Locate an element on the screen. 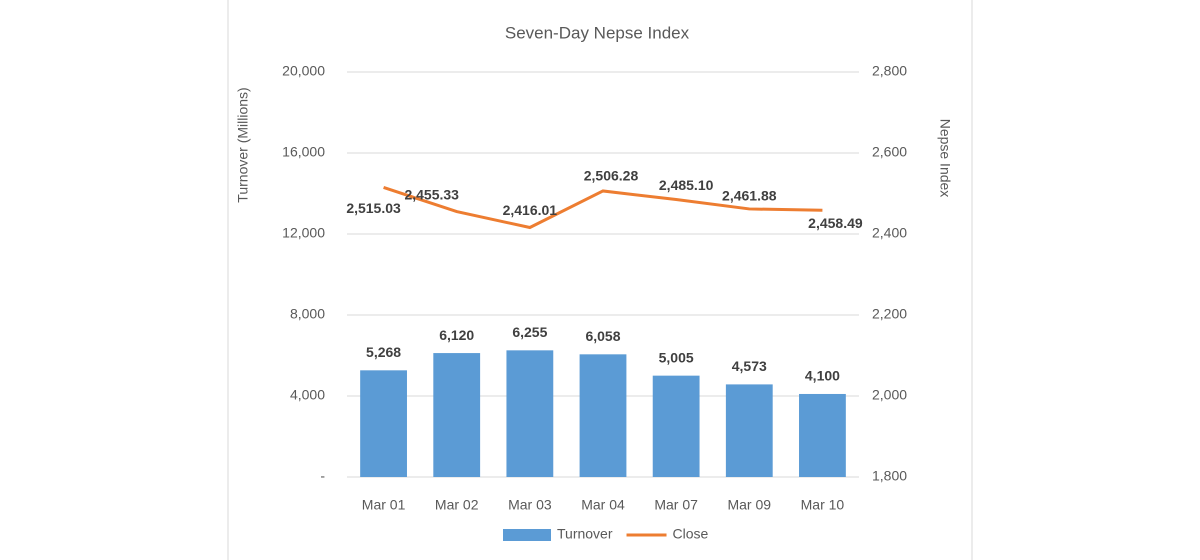 This screenshot has width=1200, height=560. line-value-label: 2,506.28 is located at coordinates (611, 176).